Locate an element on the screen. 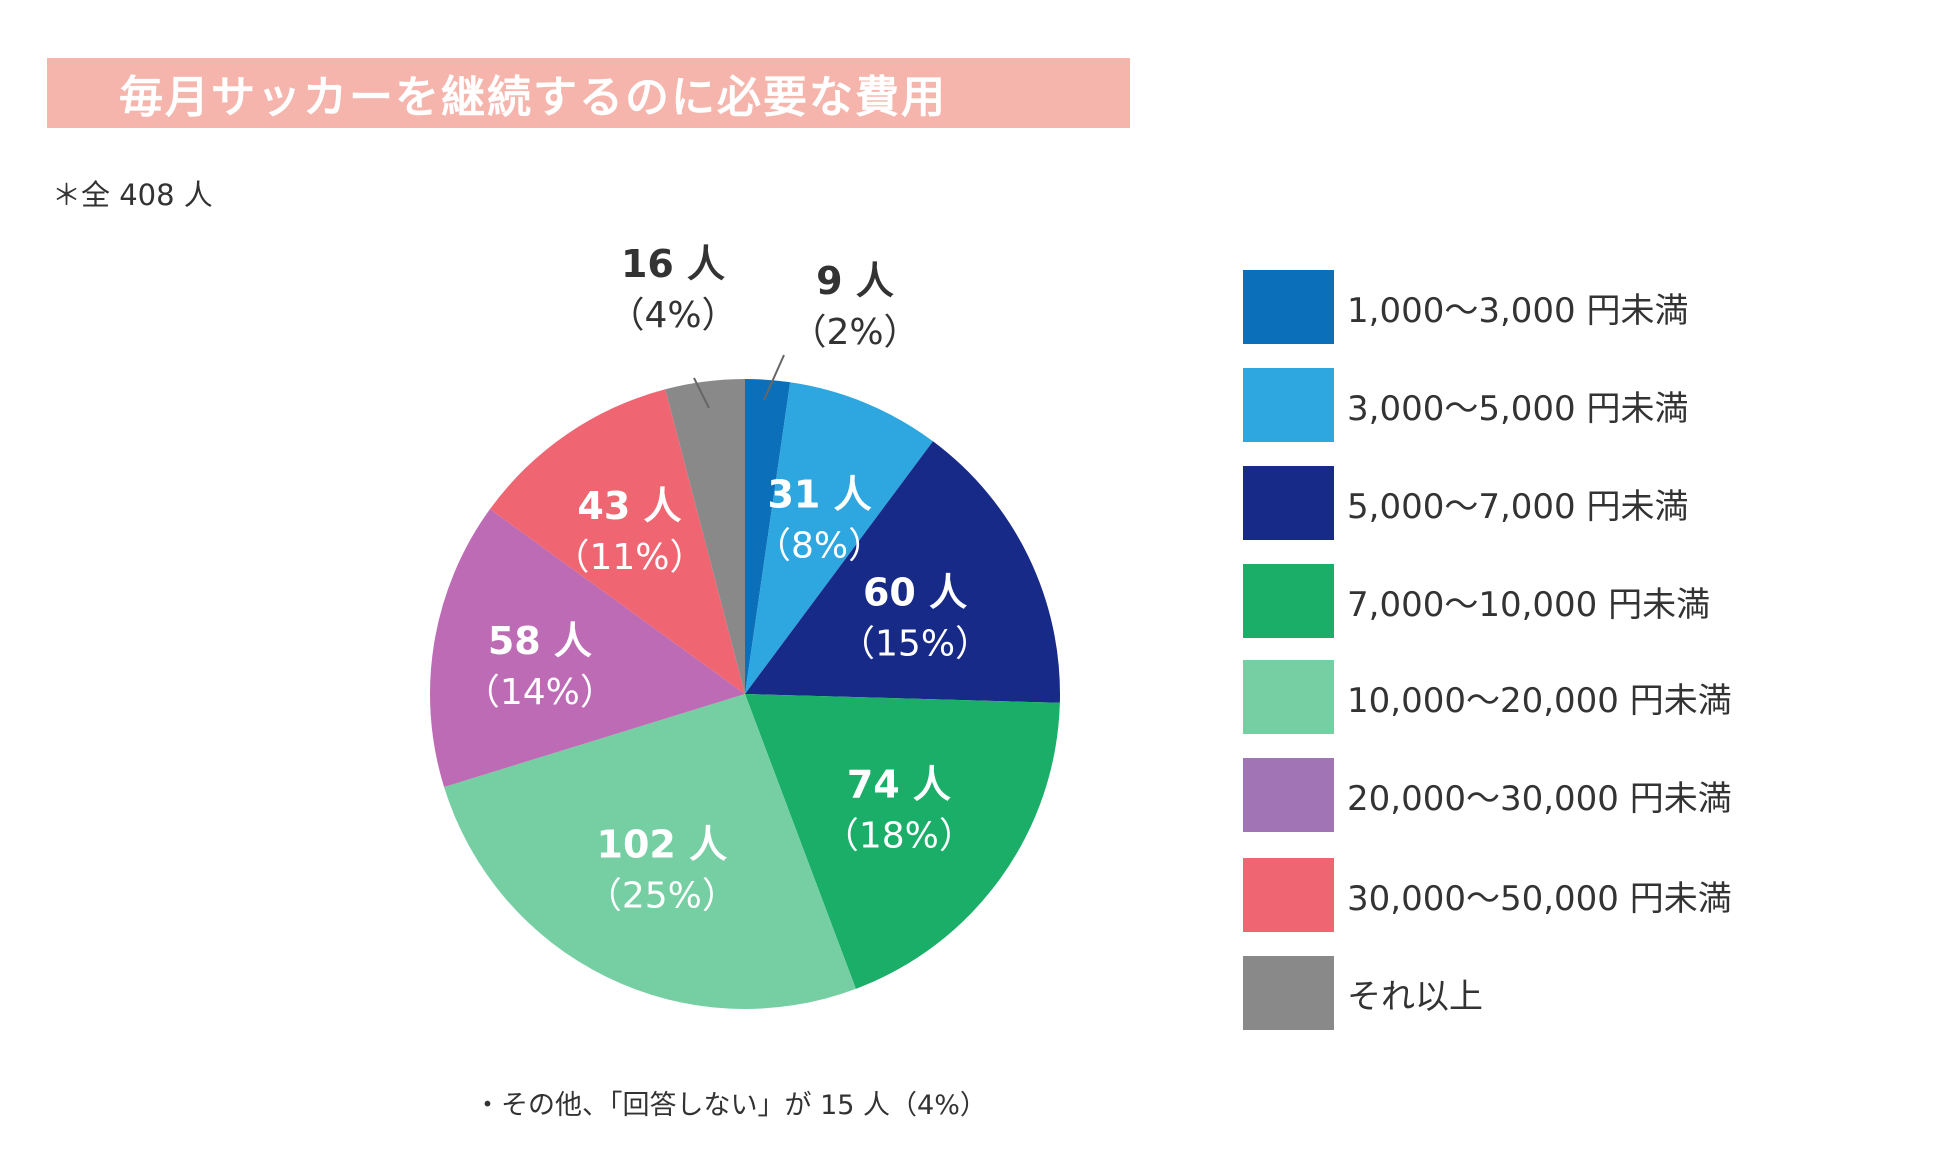 The width and height of the screenshot is (1950, 1165). legend-label: 7,000〜10,000 円未満 is located at coordinates (1529, 604).